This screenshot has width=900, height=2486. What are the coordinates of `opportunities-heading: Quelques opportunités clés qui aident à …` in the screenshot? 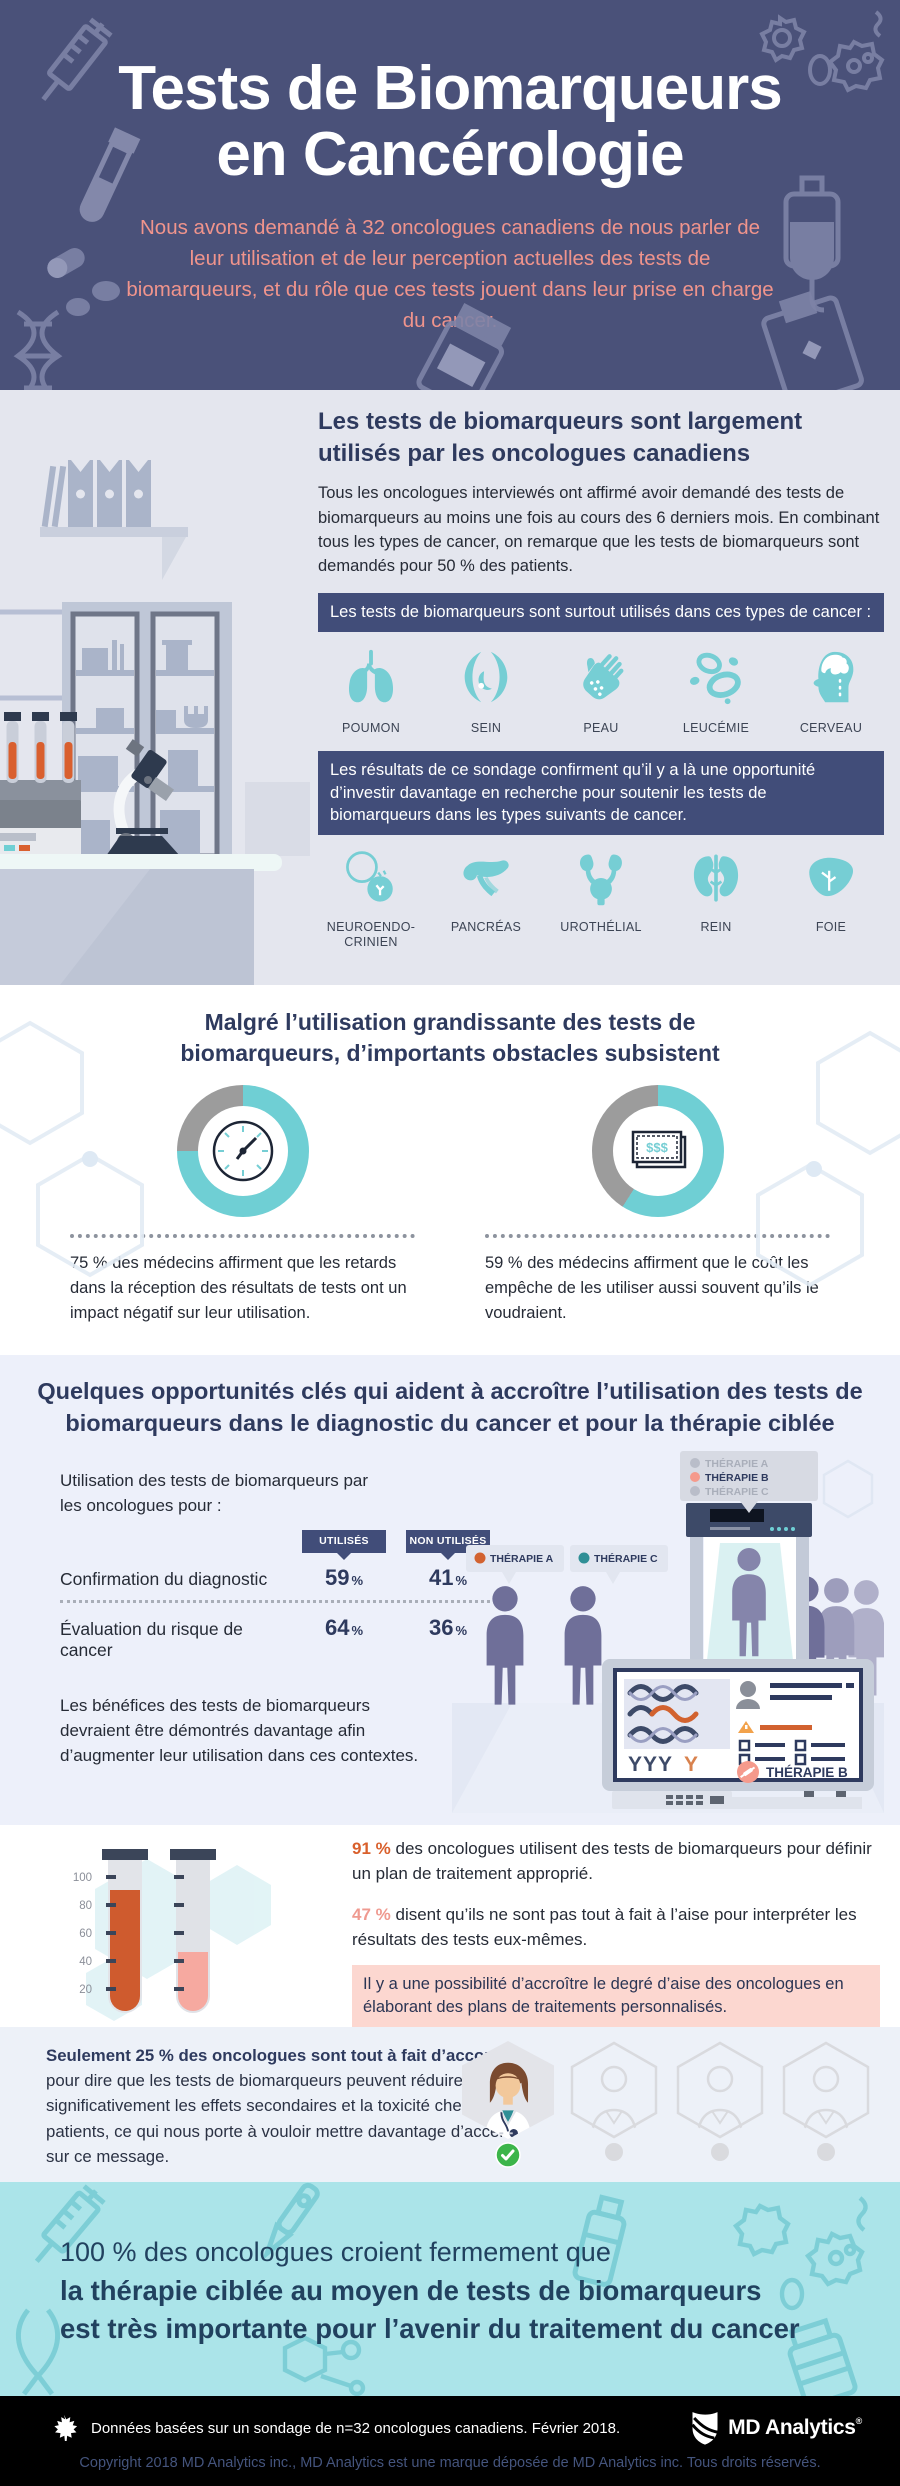 It's located at (450, 1407).